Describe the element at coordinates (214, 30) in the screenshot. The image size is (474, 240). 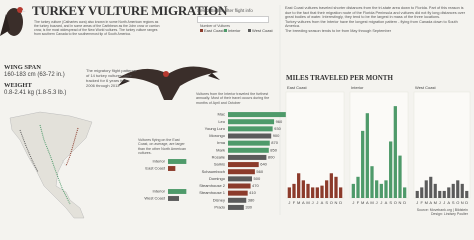
I see `legend-label: East Coast` at that location.